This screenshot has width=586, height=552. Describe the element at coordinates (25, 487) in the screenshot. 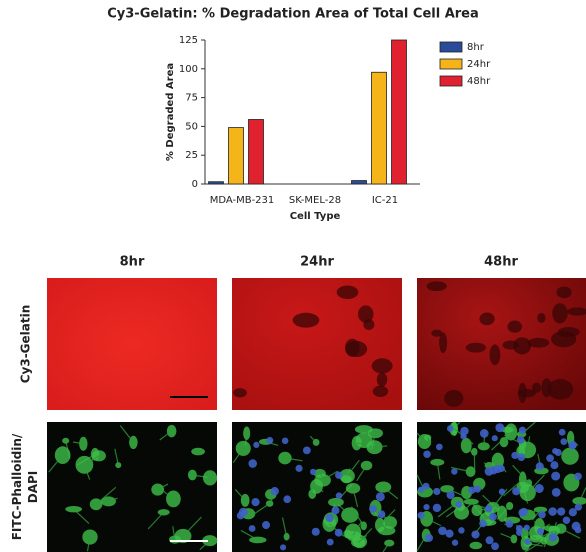

I see `row-header-box: FITC-Phalloidin/ DAPI` at that location.